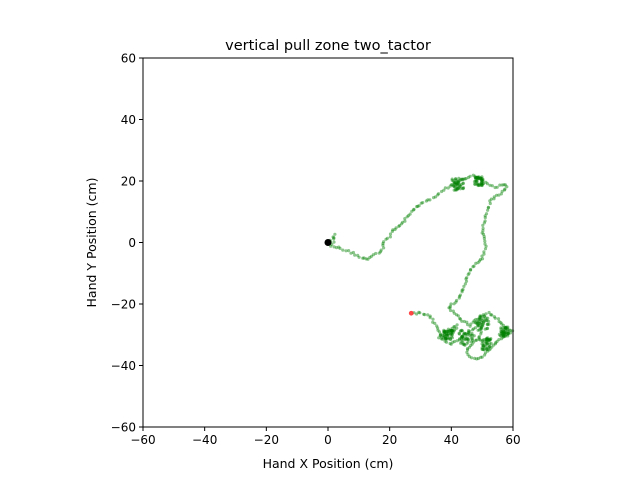 The width and height of the screenshot is (640, 480). I want to click on x-tick-label: 60, so click(512, 440).